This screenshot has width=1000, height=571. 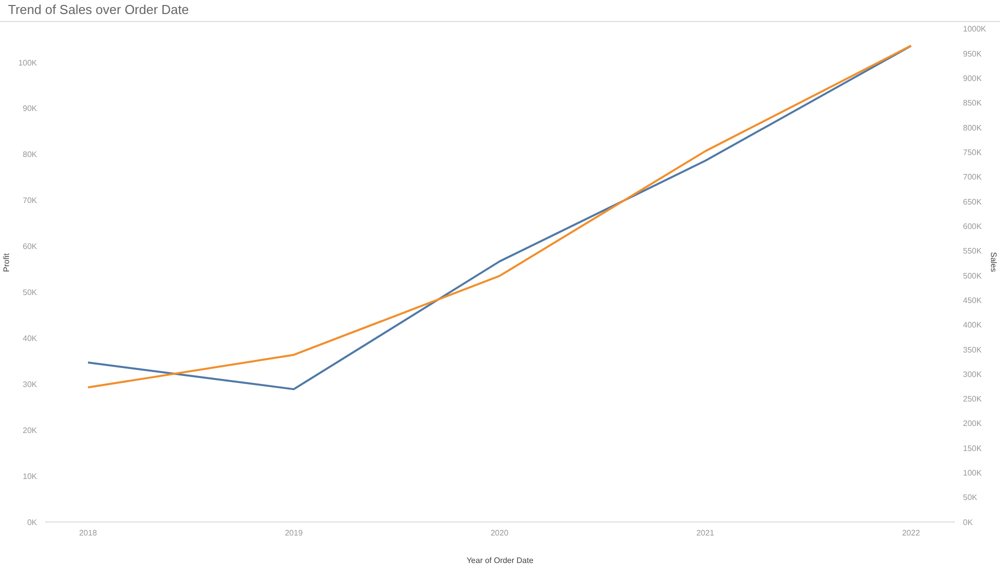 What do you see at coordinates (972, 473) in the screenshot?
I see `y2-tick-label: 100K` at bounding box center [972, 473].